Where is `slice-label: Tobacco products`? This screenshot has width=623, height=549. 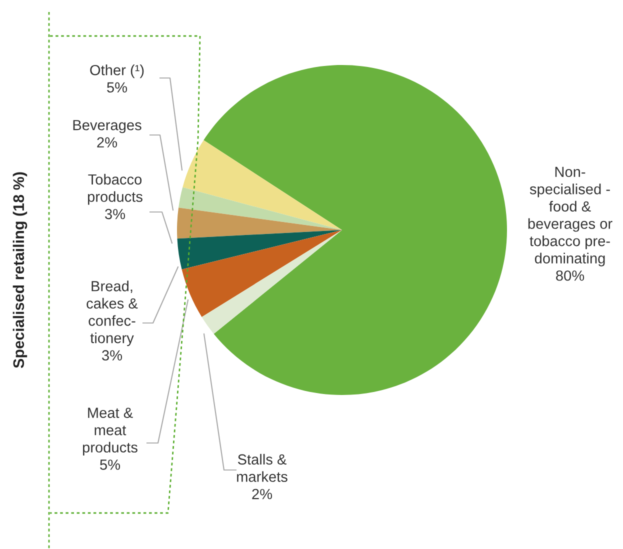 slice-label: Tobacco products is located at coordinates (115, 189).